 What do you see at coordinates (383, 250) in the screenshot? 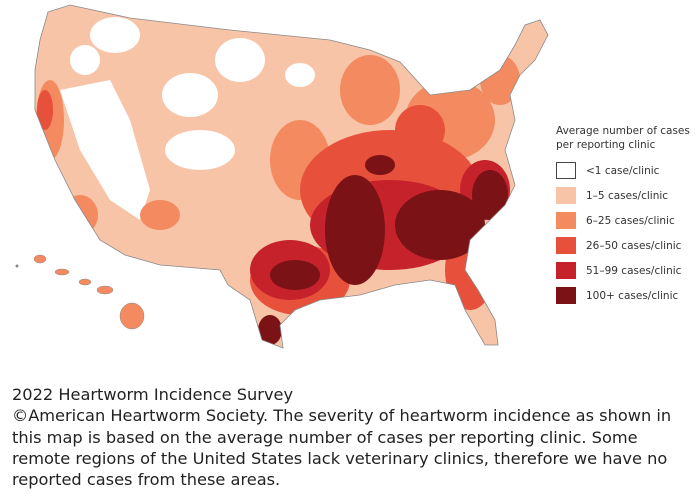
I see `highest-regions` at bounding box center [383, 250].